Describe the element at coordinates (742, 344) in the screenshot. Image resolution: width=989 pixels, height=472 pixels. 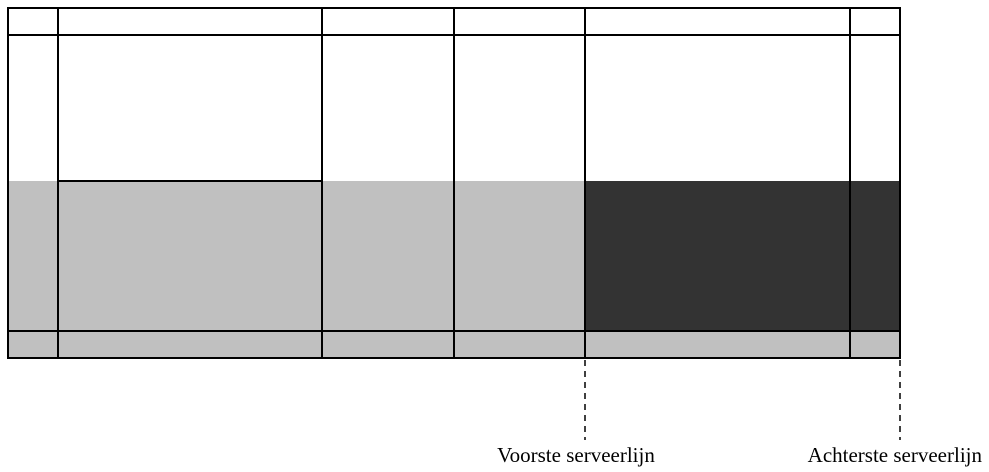
I see `light-shaded-zone-bottom-right` at that location.